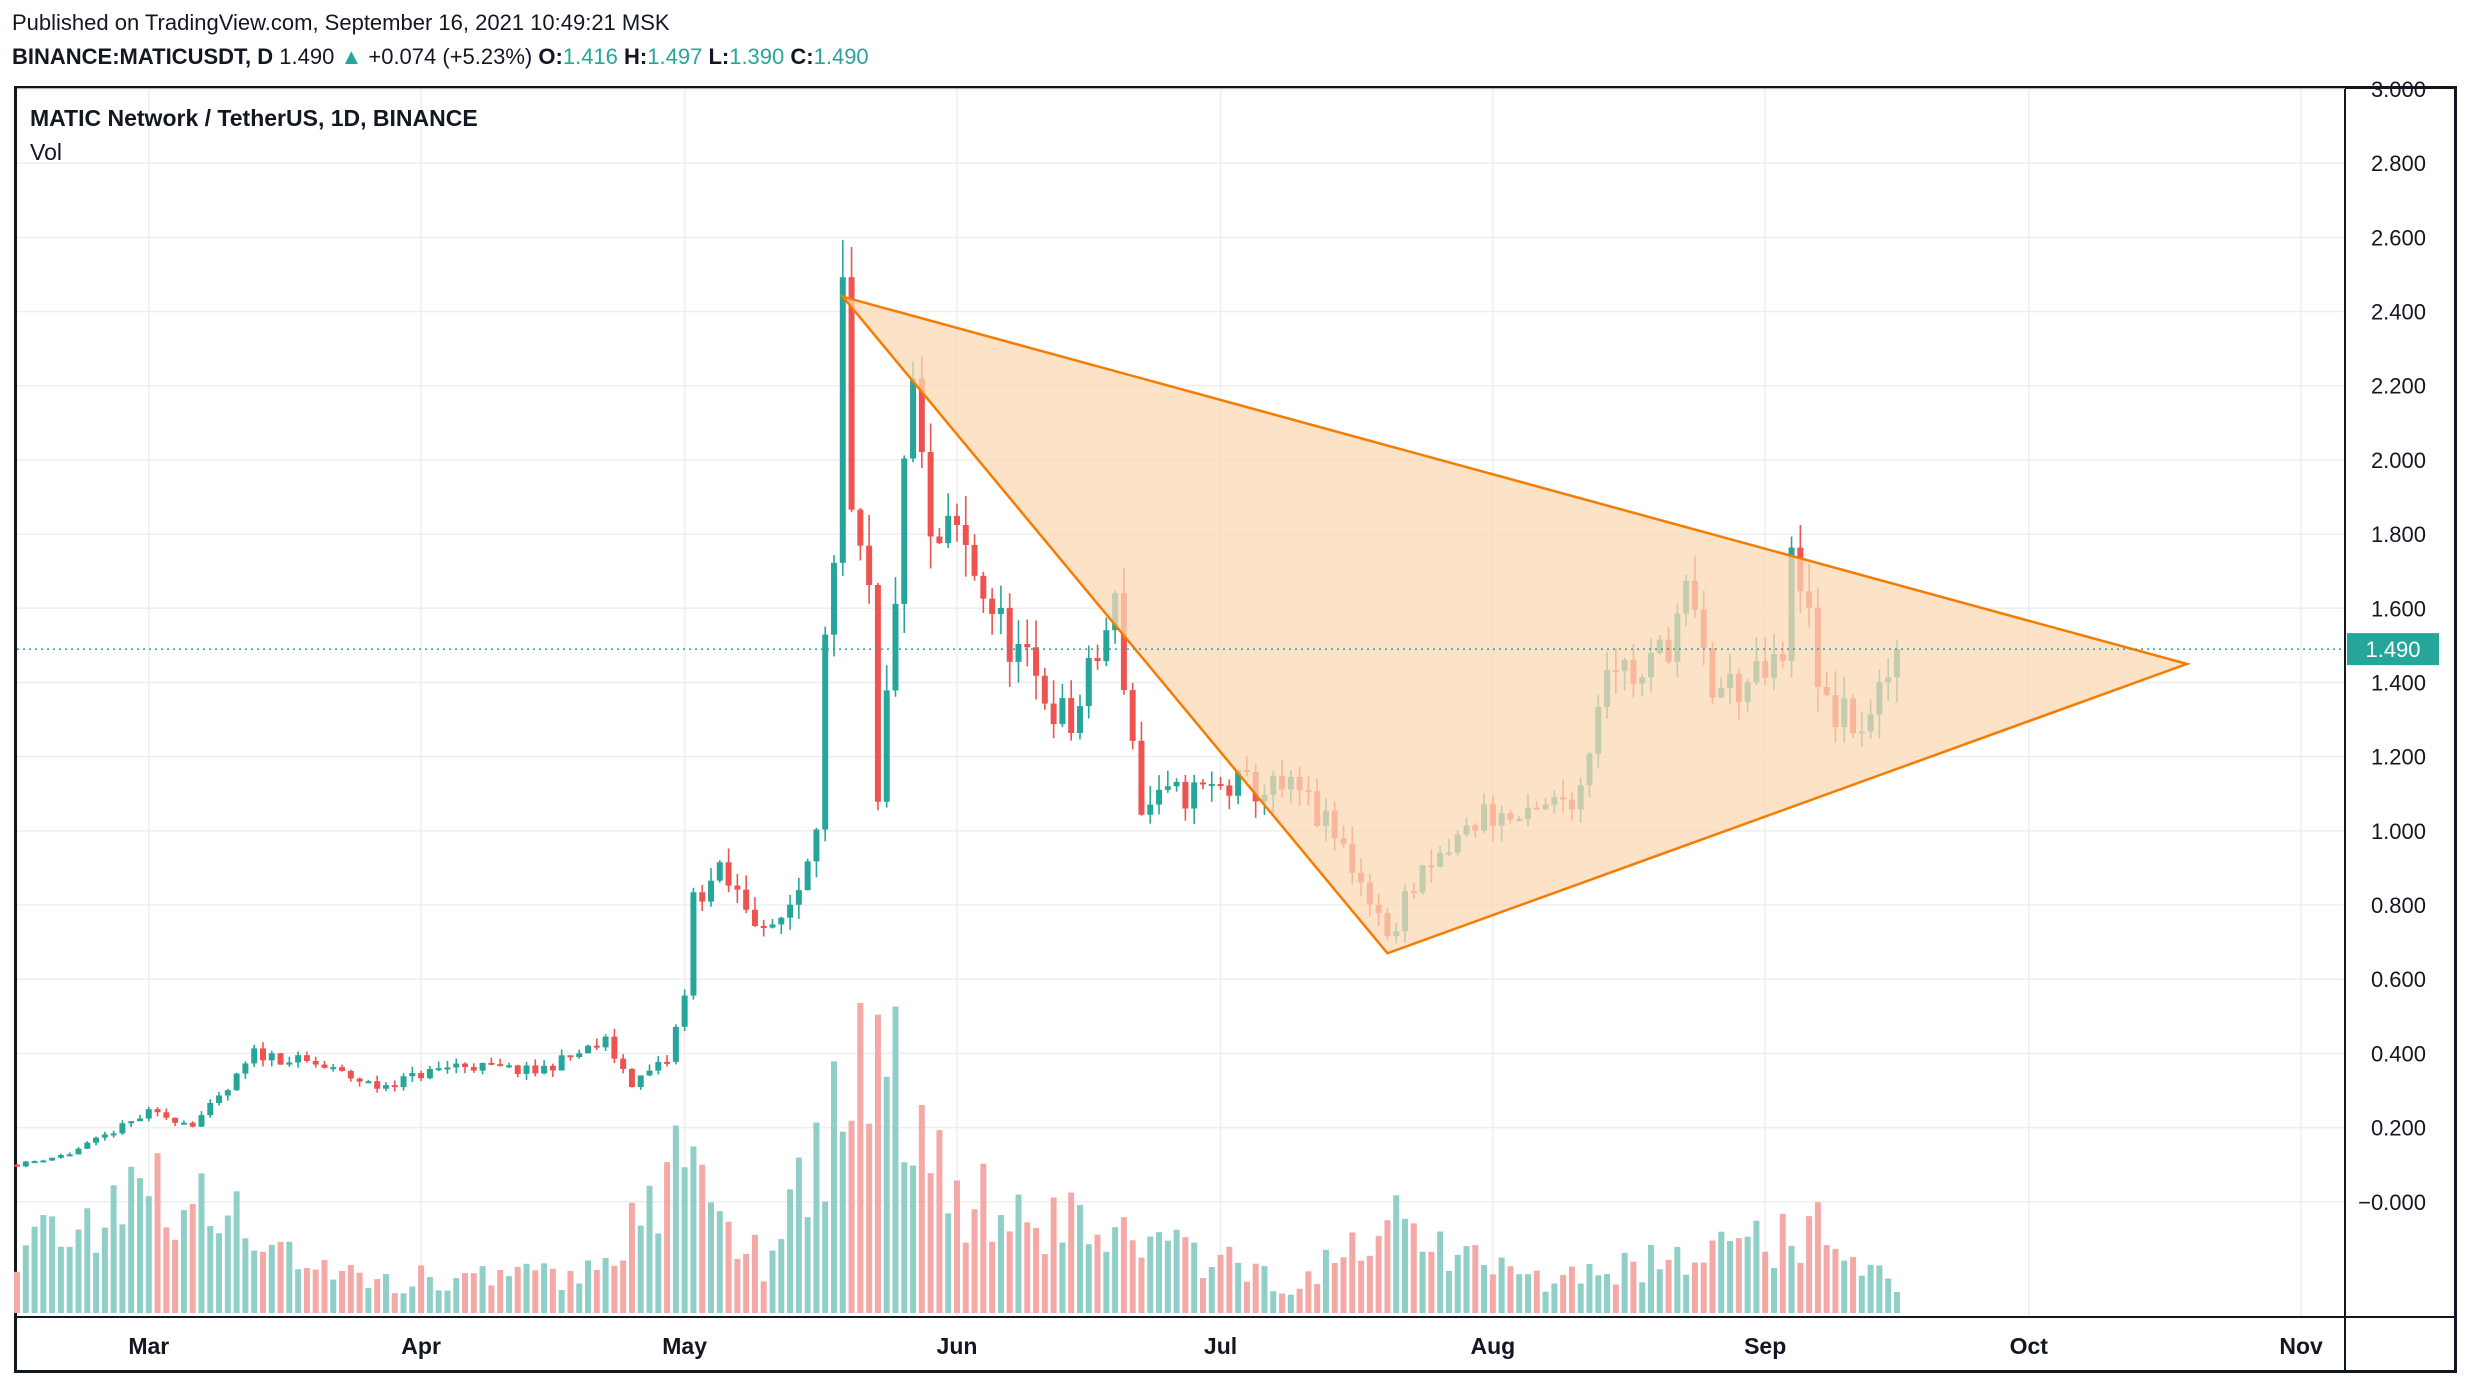 The width and height of the screenshot is (2472, 1386). Describe the element at coordinates (1493, 1346) in the screenshot. I see `x-tick-label: Aug` at that location.